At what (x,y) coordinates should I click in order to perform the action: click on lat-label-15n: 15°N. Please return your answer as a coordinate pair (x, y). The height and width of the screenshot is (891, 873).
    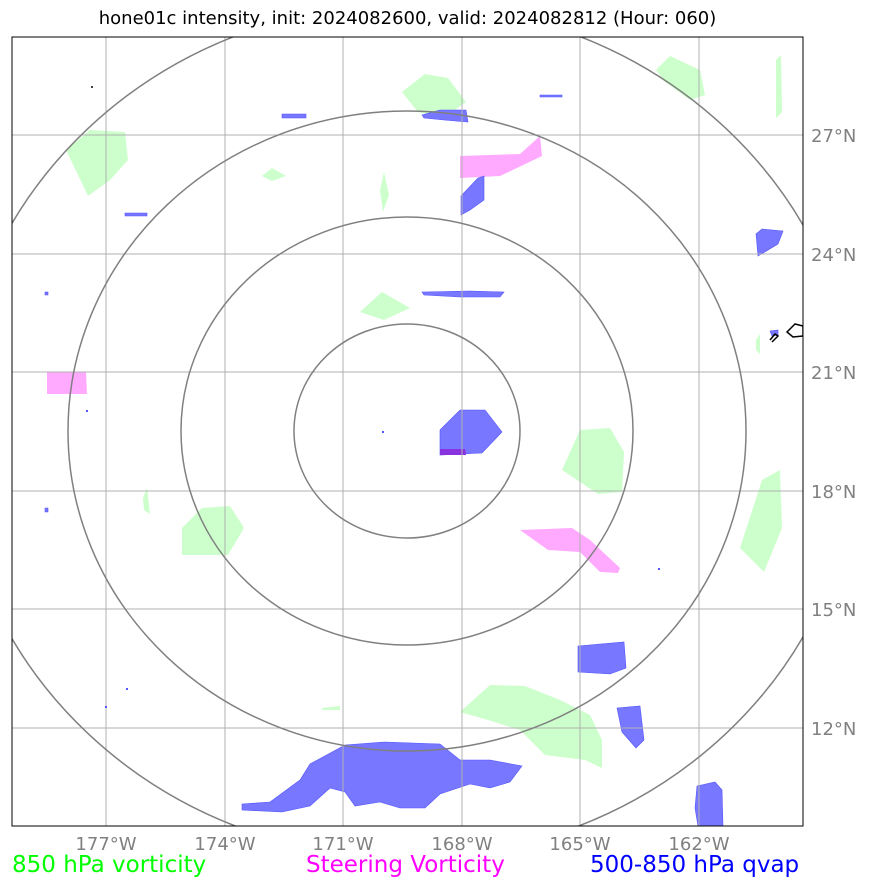
    Looking at the image, I should click on (833, 610).